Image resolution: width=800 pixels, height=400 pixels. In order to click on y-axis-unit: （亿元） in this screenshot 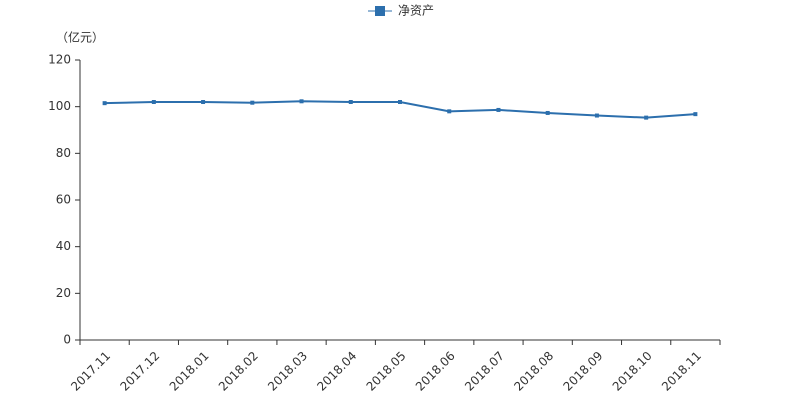, I will do `click(80, 37)`.